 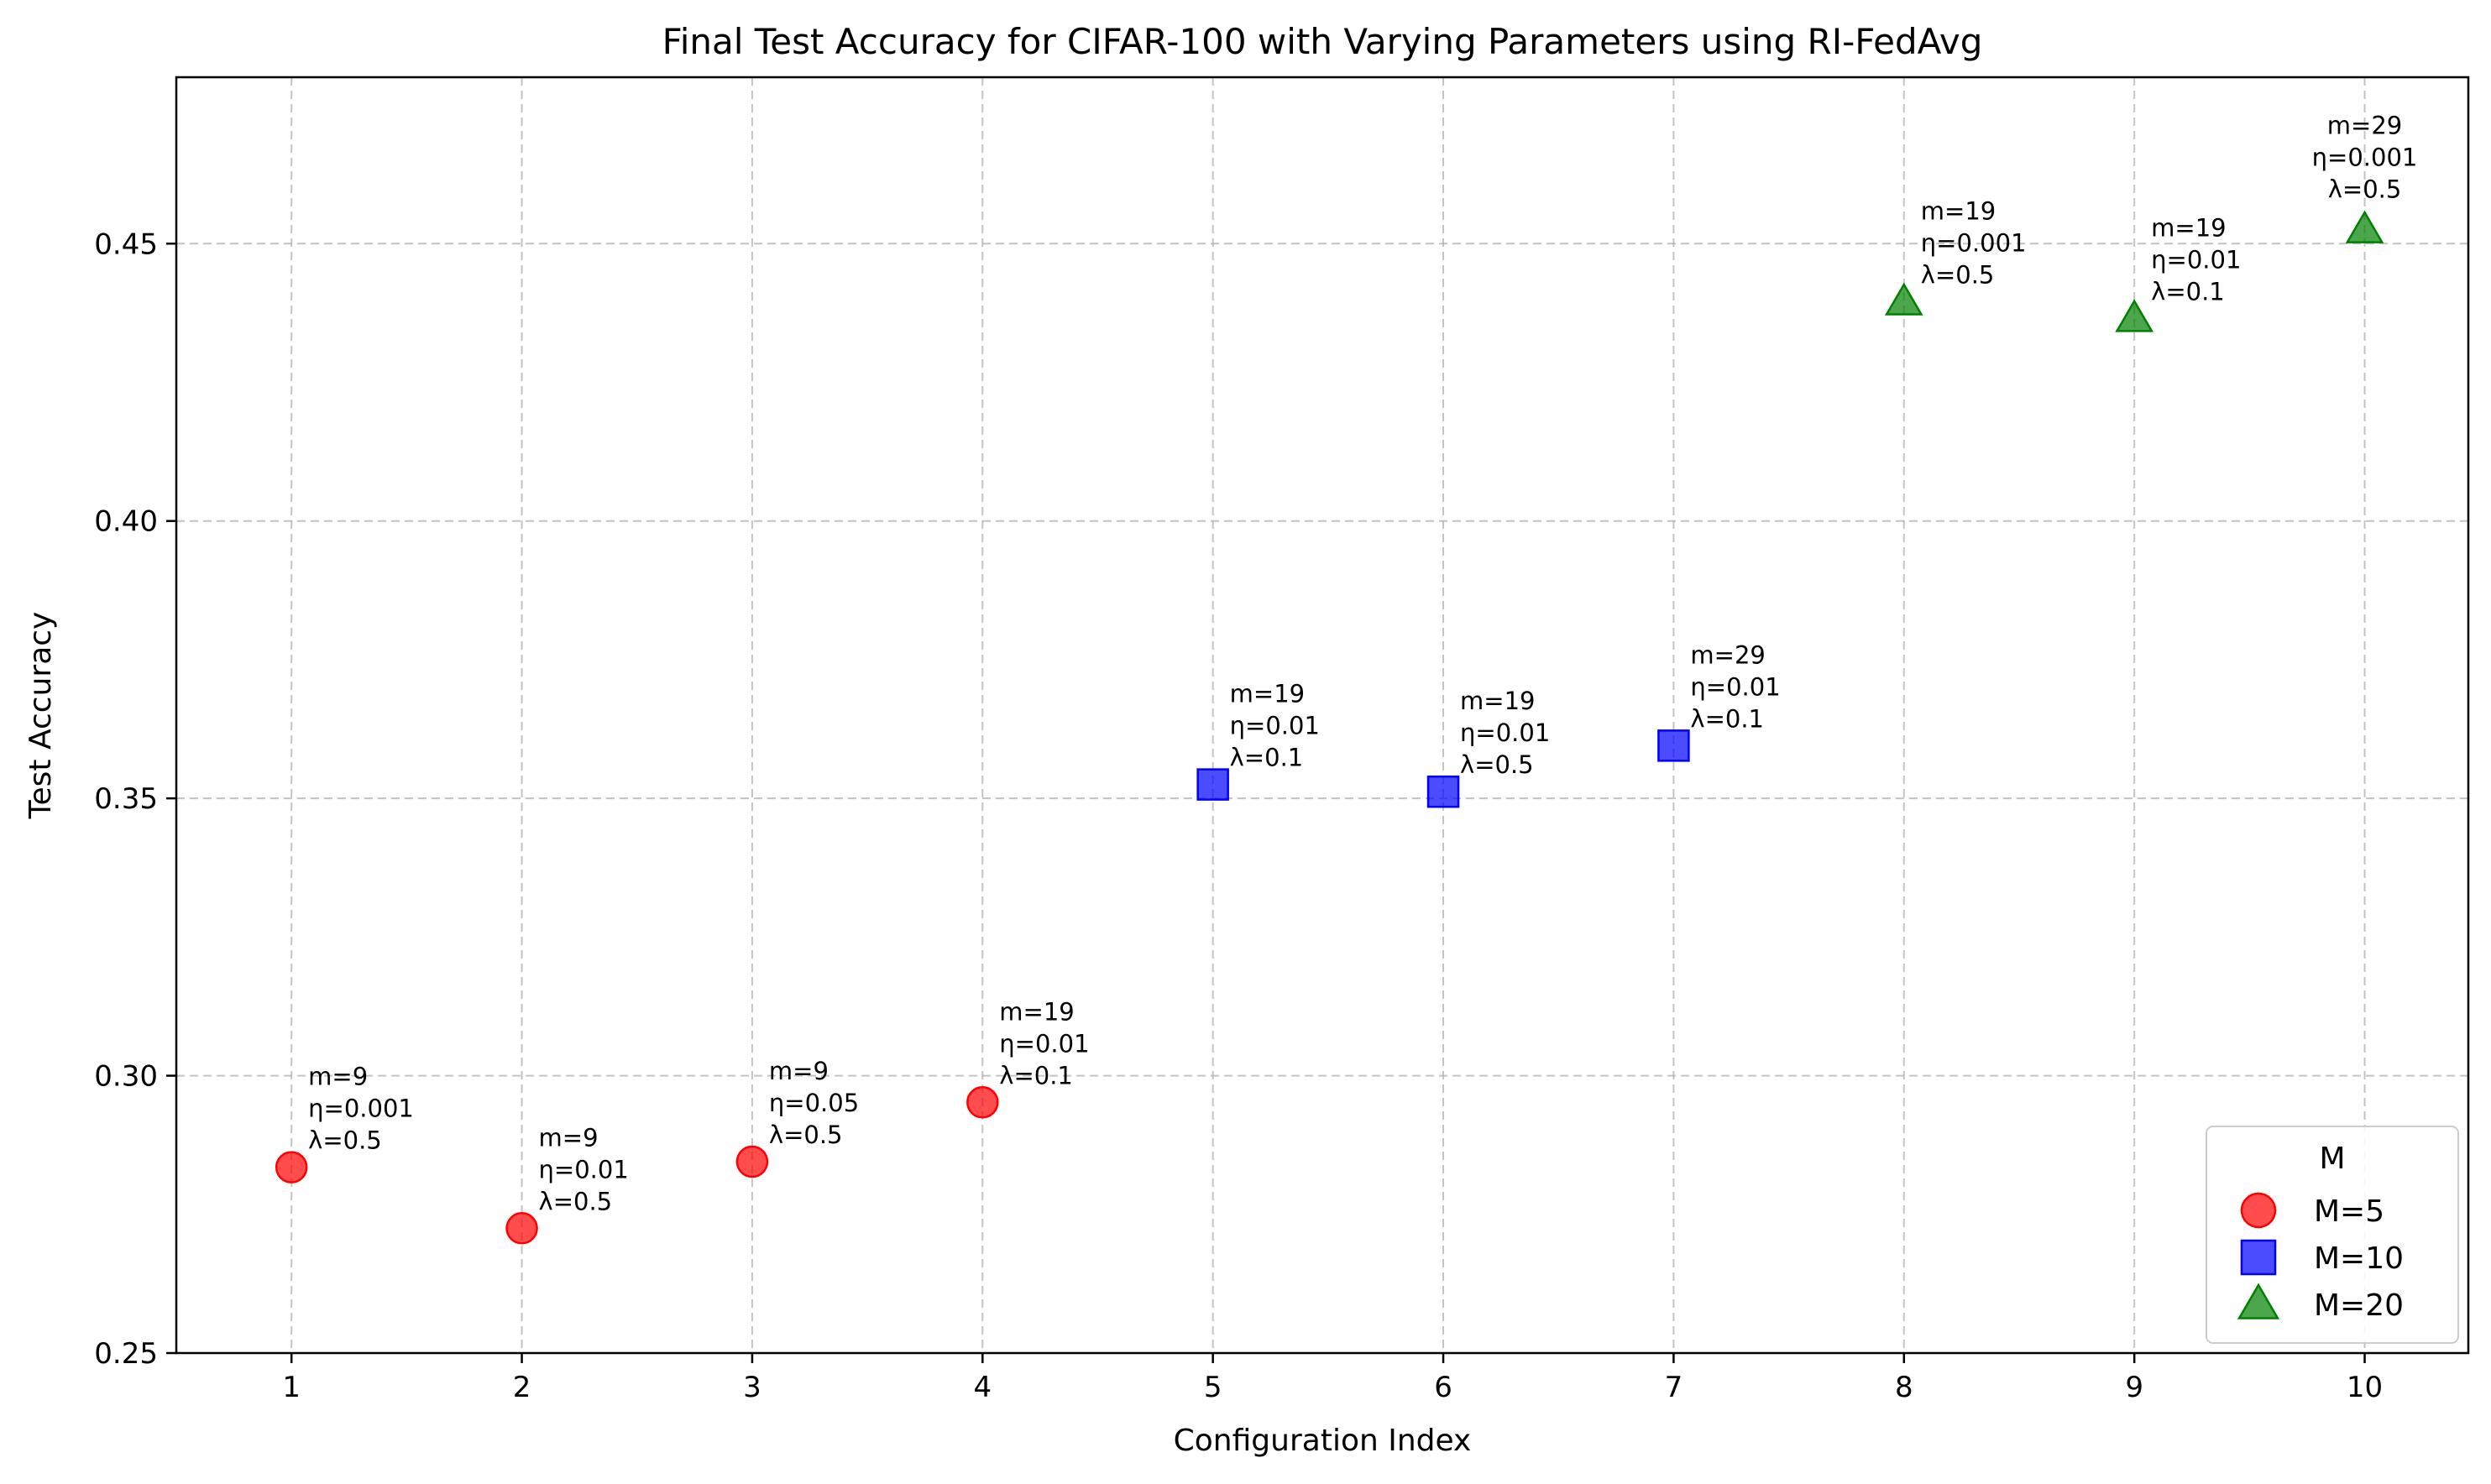 What do you see at coordinates (2134, 1387) in the screenshot?
I see `x-tick-label: 9` at bounding box center [2134, 1387].